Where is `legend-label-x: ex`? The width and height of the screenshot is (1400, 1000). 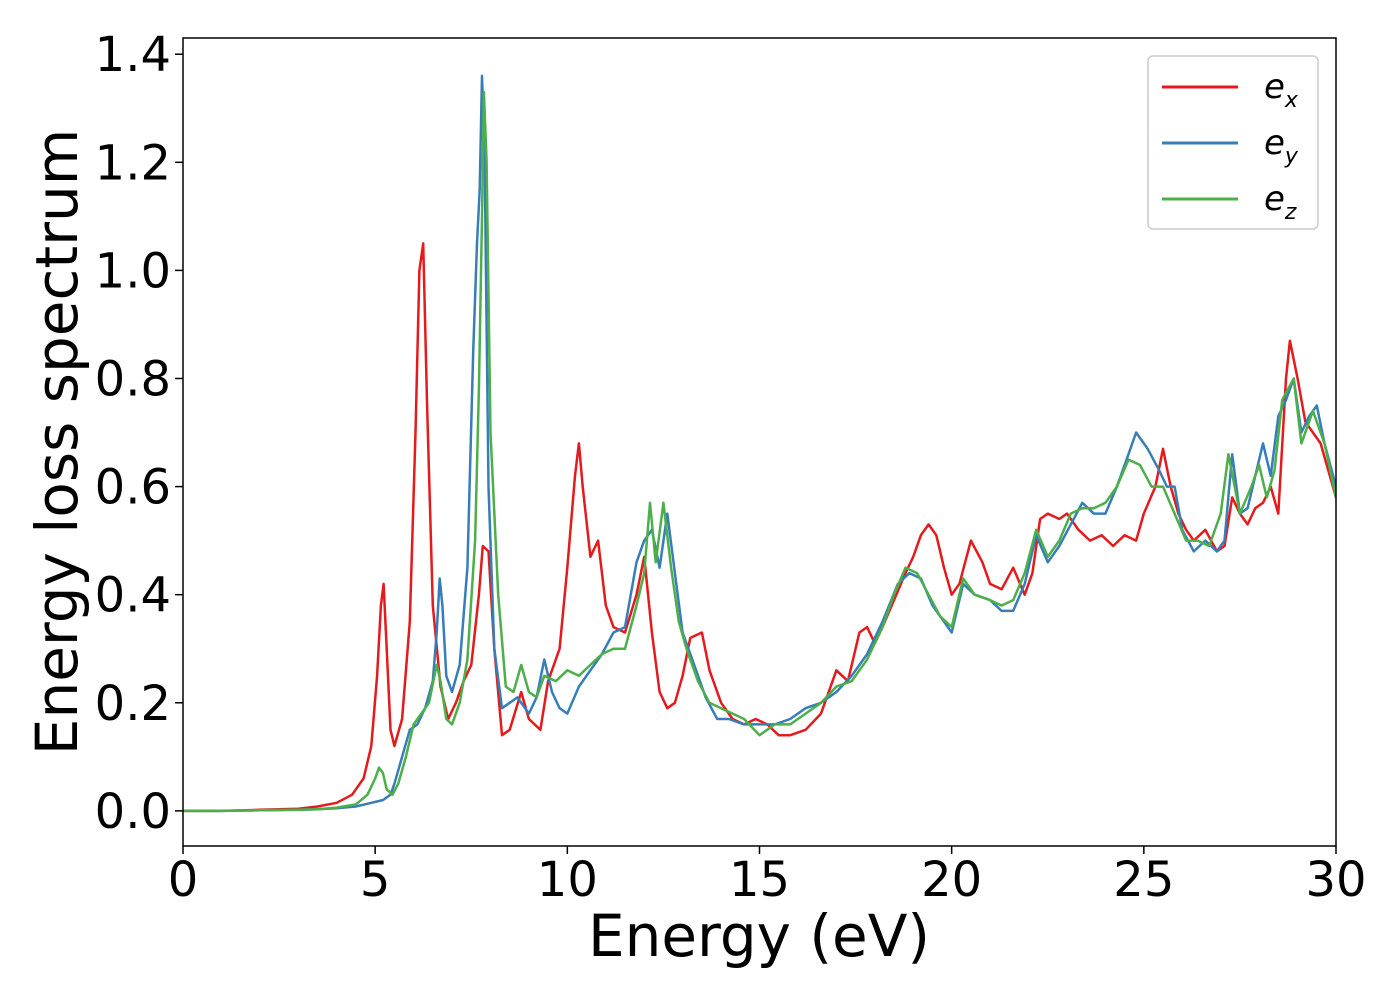 legend-label-x: ex is located at coordinates (1281, 90).